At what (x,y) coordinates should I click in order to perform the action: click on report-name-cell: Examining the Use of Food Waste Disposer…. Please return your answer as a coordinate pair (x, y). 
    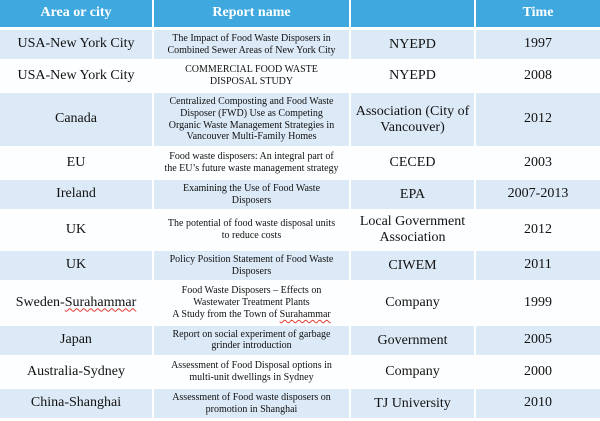
    Looking at the image, I should click on (252, 195).